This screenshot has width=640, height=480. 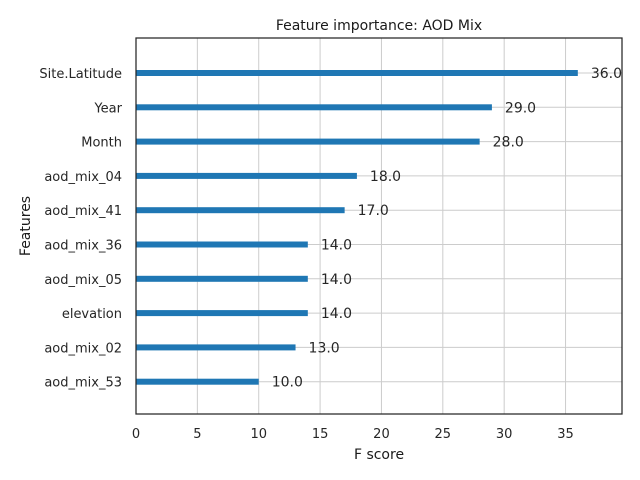 I want to click on x-tick-label: 5, so click(x=197, y=434).